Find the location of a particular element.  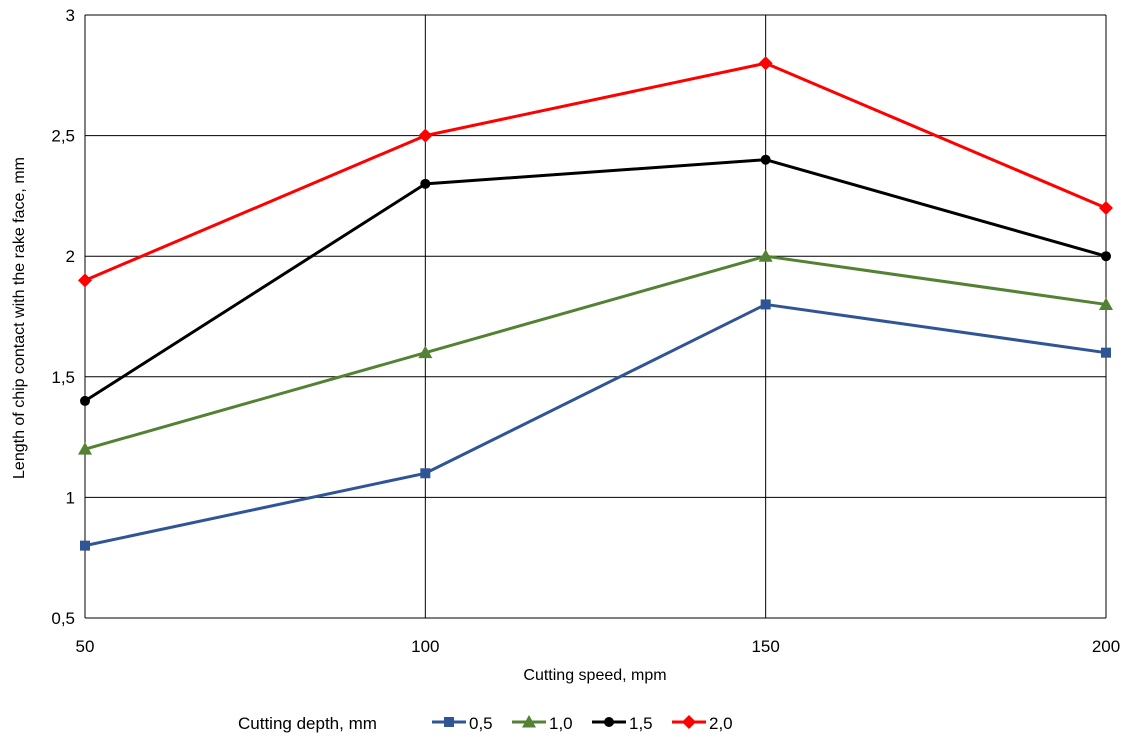

x-tick-label: 50 is located at coordinates (85, 646).